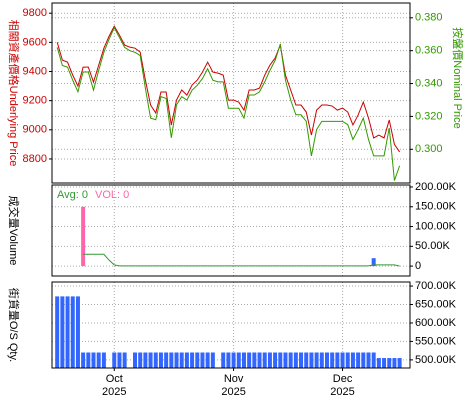 This screenshot has width=475, height=400. What do you see at coordinates (72, 195) in the screenshot?
I see `legend-entry: Avg: 0` at bounding box center [72, 195].